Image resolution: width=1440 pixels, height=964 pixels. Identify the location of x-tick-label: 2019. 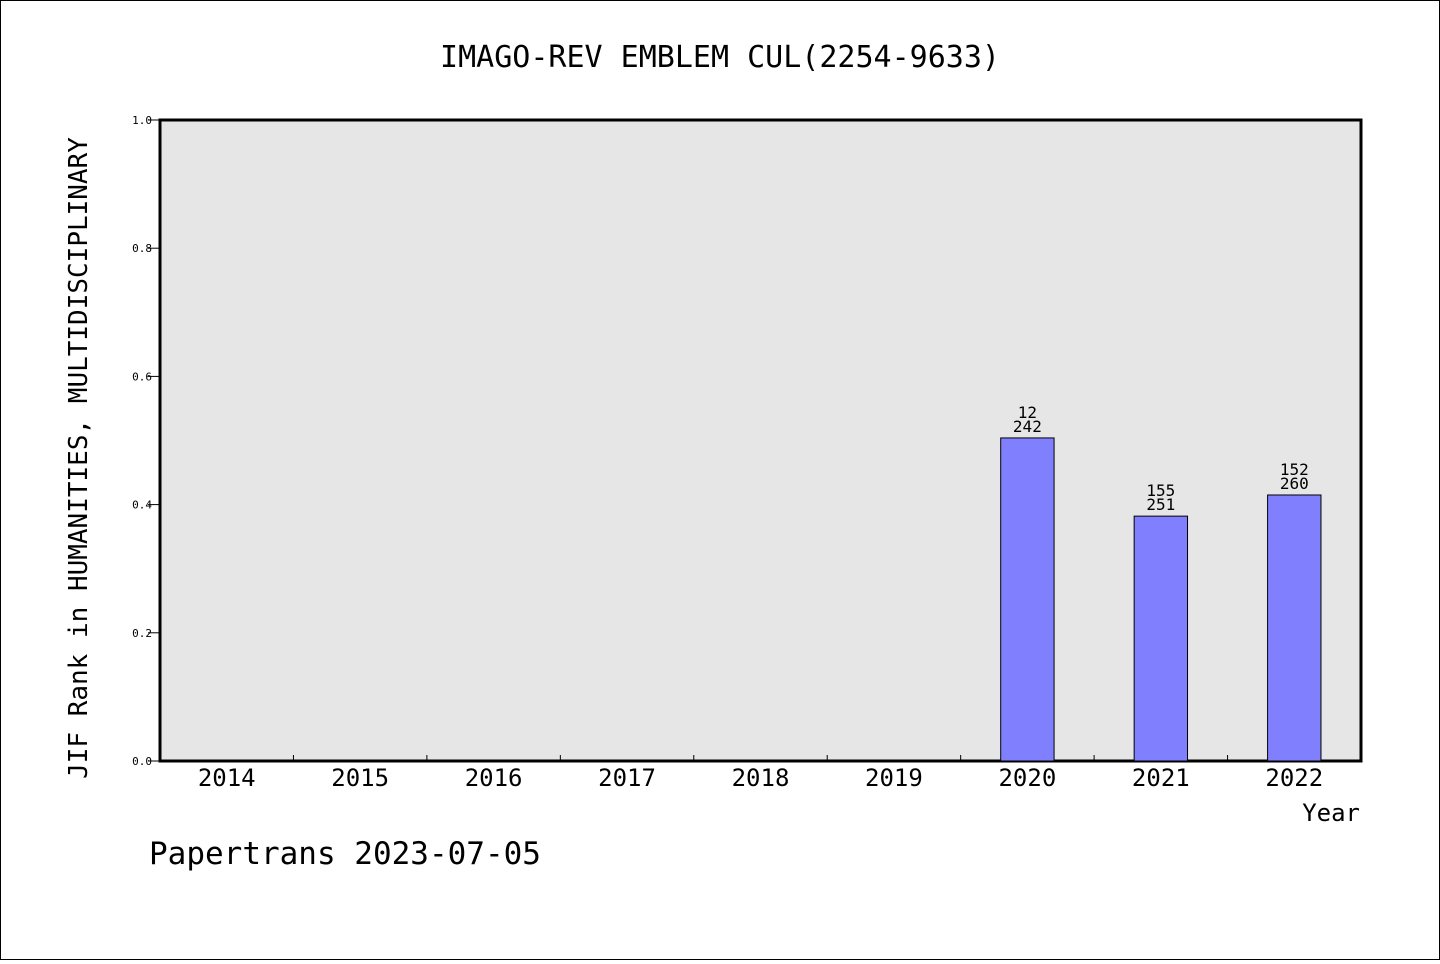
(894, 778).